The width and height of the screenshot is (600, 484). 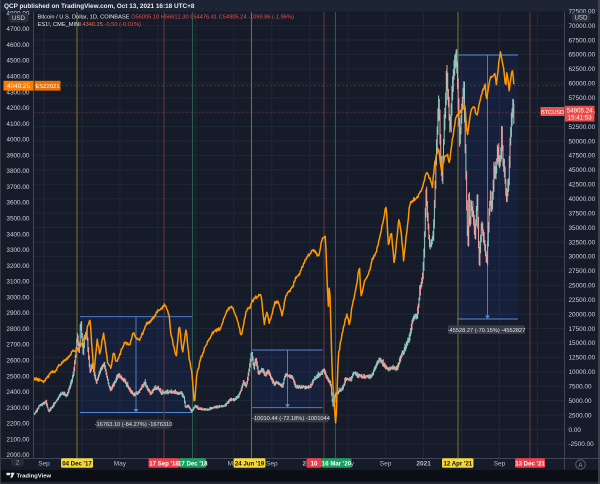 What do you see at coordinates (582, 213) in the screenshot?
I see `svg-text: 37500.00` at bounding box center [582, 213].